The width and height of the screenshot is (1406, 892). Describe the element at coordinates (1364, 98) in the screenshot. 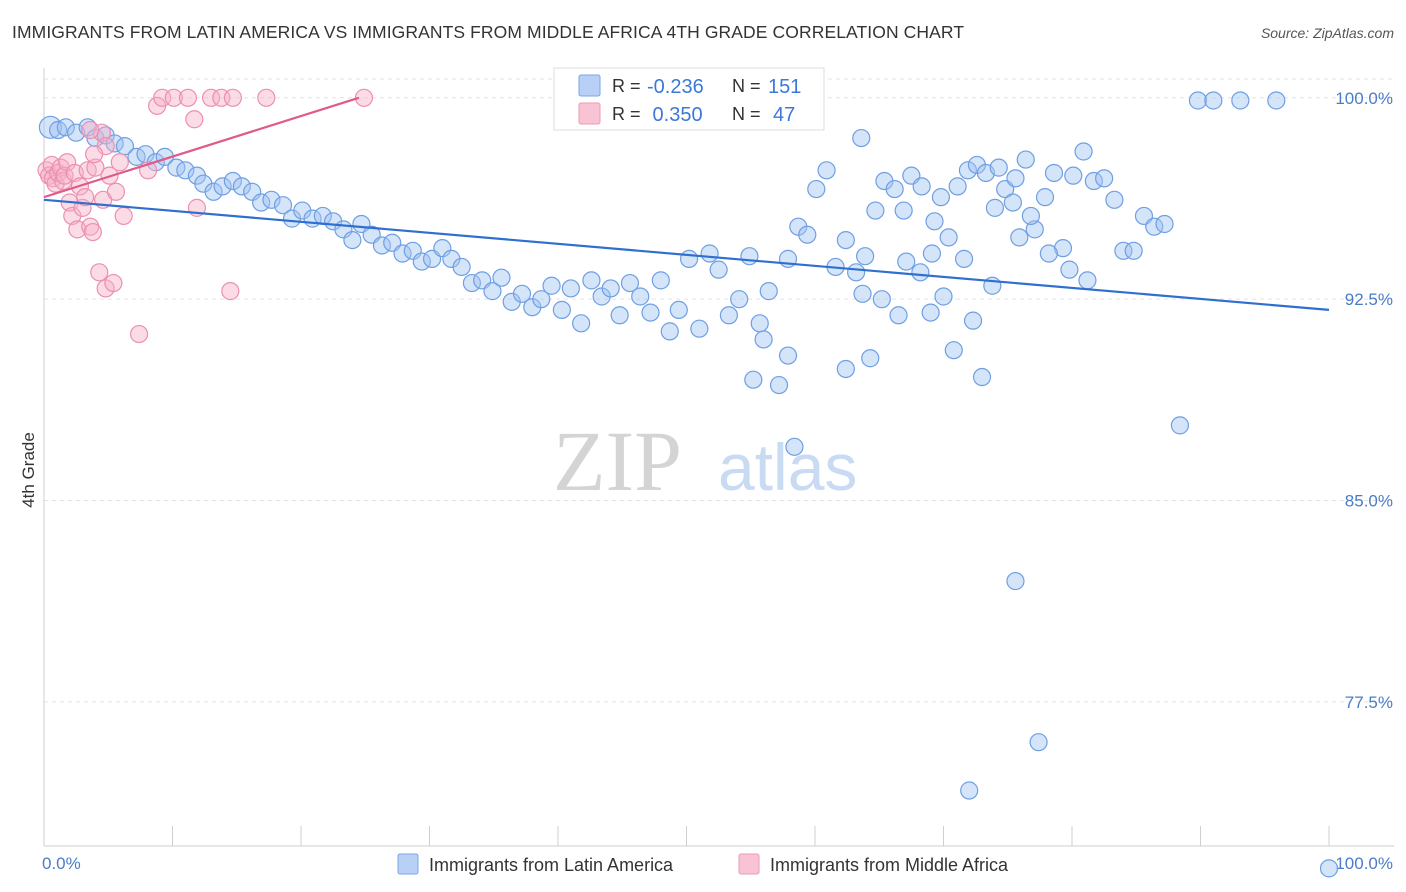

I see `y-tick-label-0: 100.0%` at that location.